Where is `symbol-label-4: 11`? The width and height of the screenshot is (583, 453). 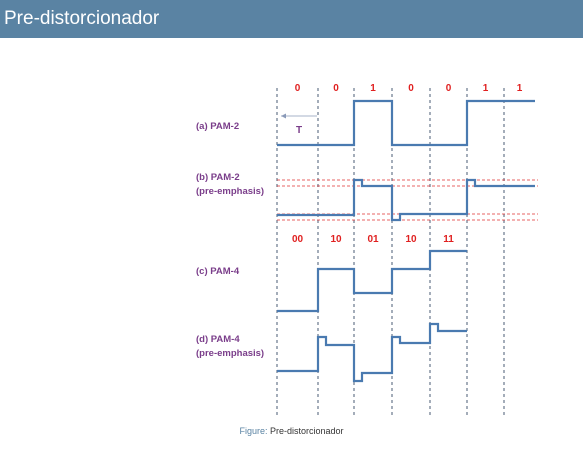 symbol-label-4: 11 is located at coordinates (448, 239).